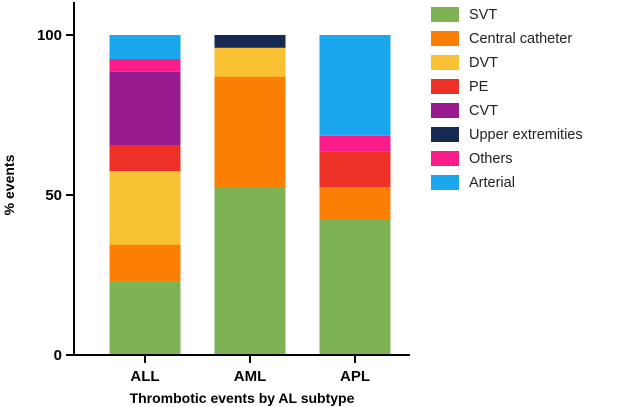 The height and width of the screenshot is (407, 624). I want to click on x-tick-label-all: ALL, so click(144, 376).